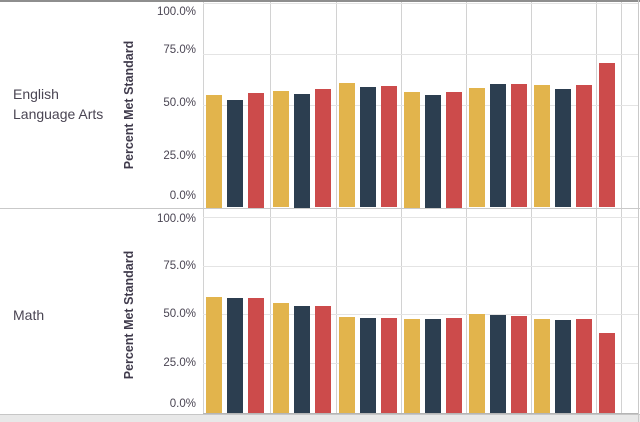  Describe the element at coordinates (638, 211) in the screenshot. I see `right-crop-border` at that location.